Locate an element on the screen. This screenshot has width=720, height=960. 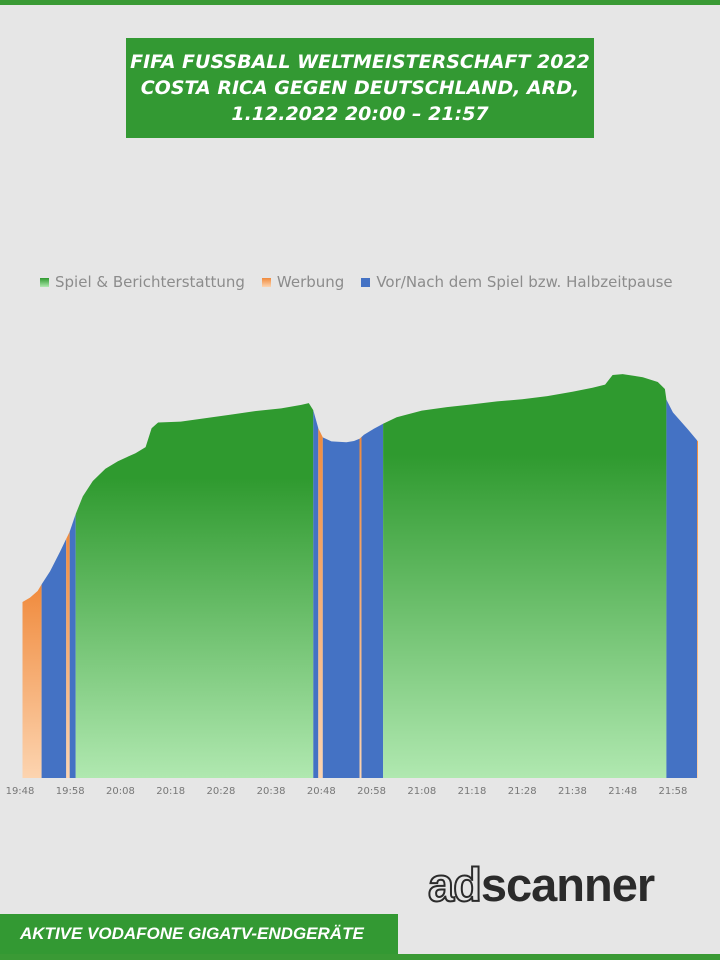
chart-title-line-3: 1.12.2022 20:00 – 21:57 is located at coordinates (360, 114).